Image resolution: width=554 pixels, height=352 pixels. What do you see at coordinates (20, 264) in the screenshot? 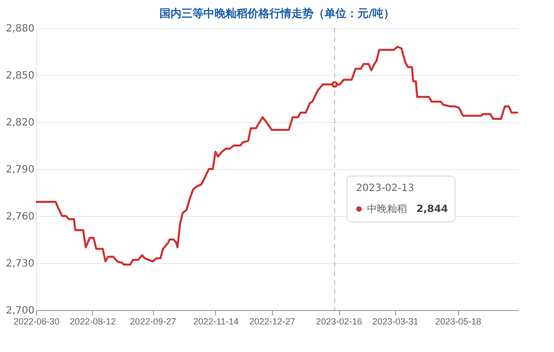
I see `y-tick-label: 2,730` at bounding box center [20, 264].